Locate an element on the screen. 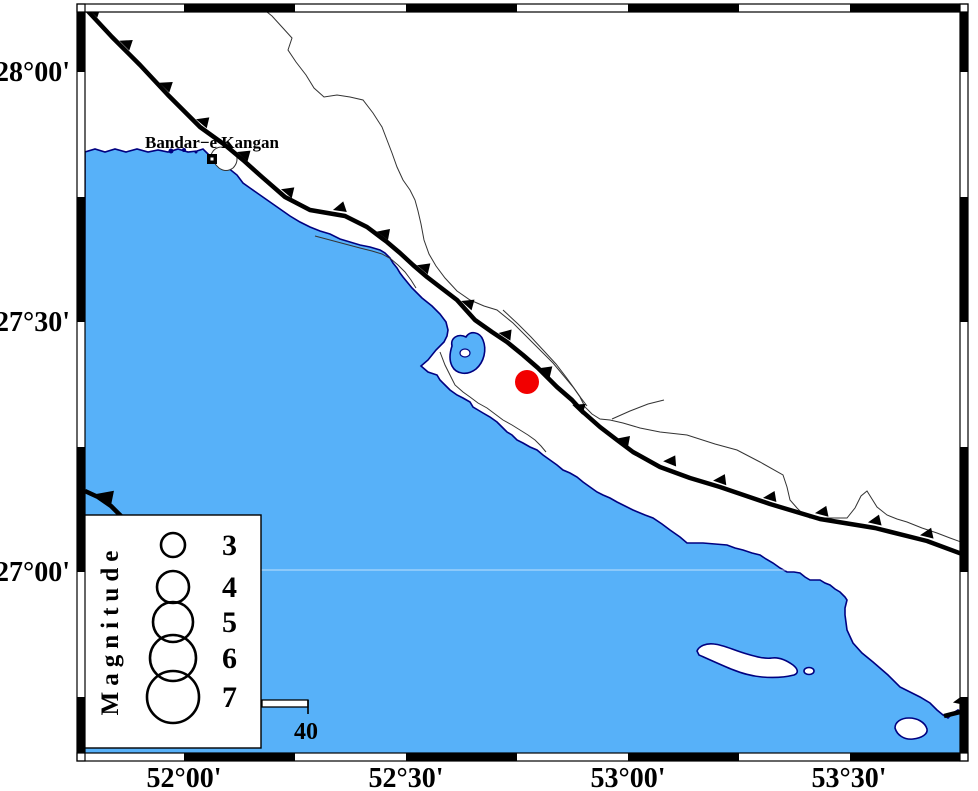 The width and height of the screenshot is (978, 791). town-marker-center is located at coordinates (212, 159).